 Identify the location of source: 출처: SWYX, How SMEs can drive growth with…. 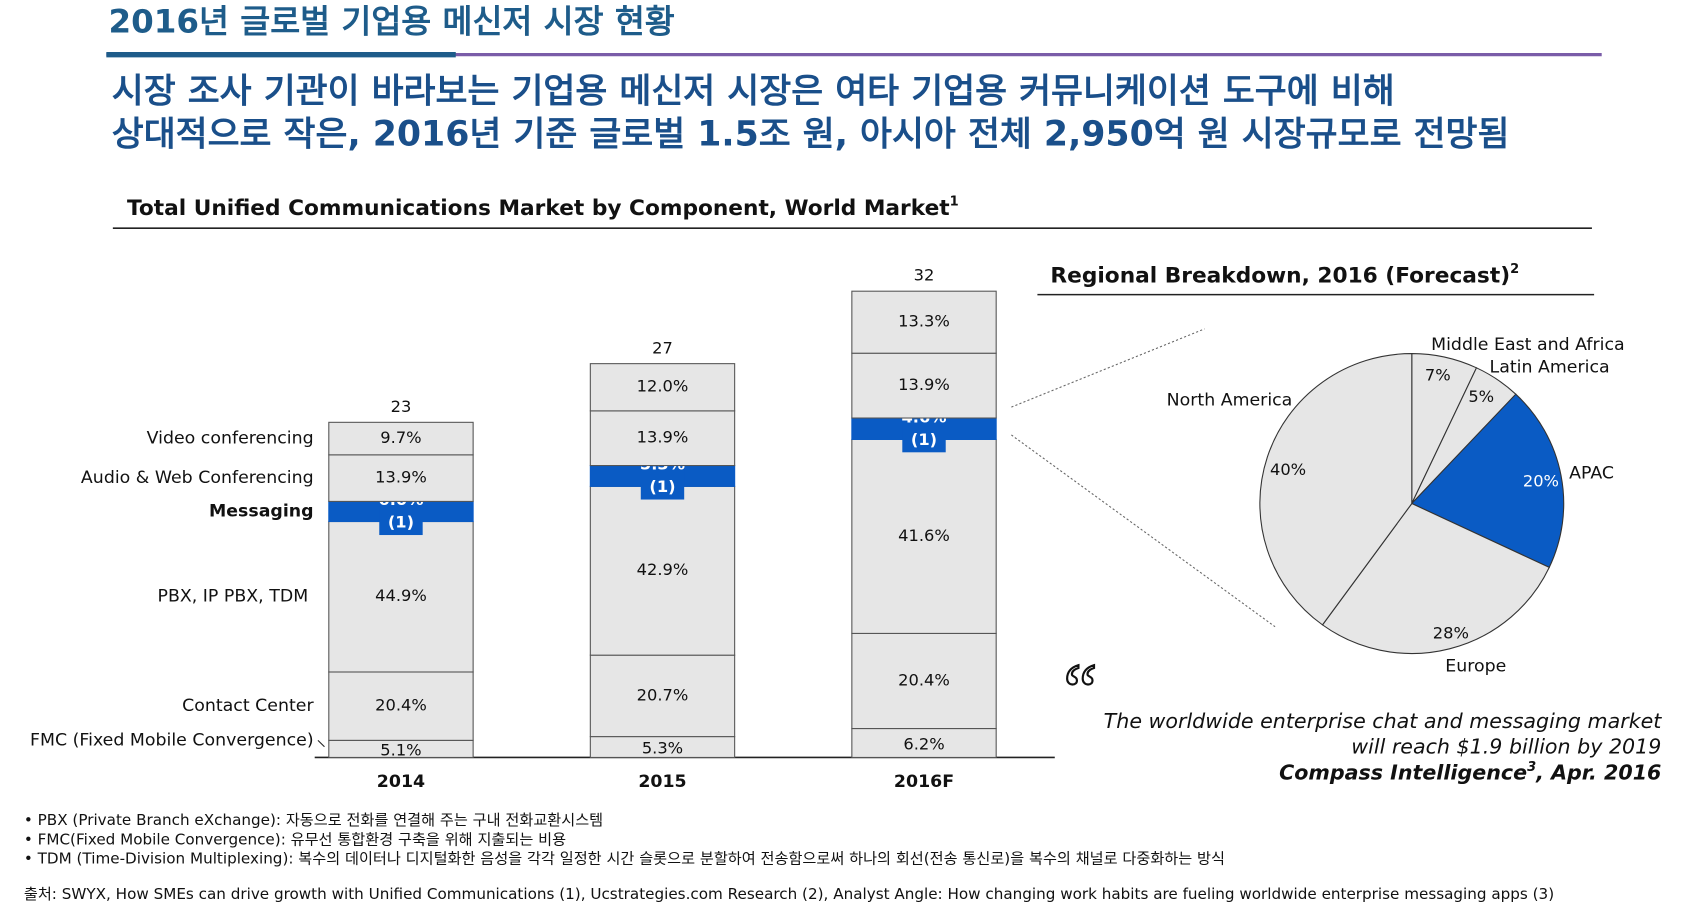
(789, 894).